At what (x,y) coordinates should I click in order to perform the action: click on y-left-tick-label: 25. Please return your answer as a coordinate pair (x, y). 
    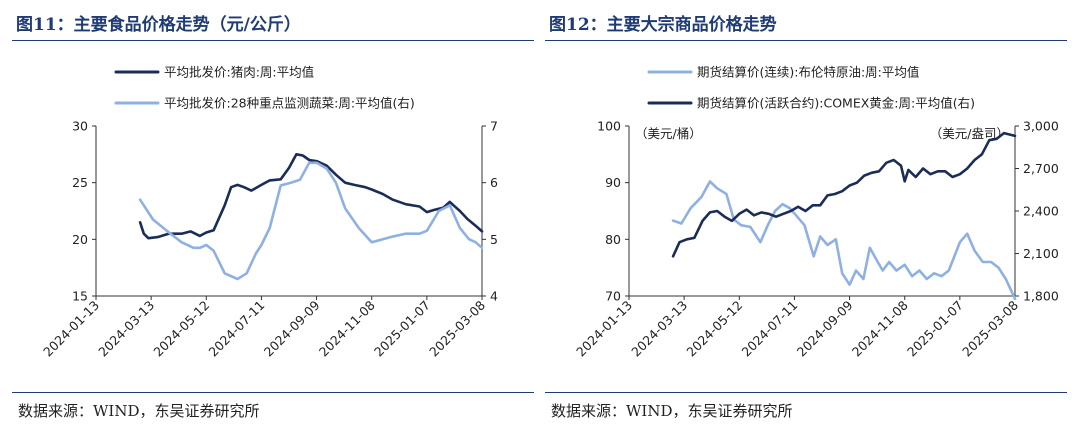
    Looking at the image, I should click on (80, 182).